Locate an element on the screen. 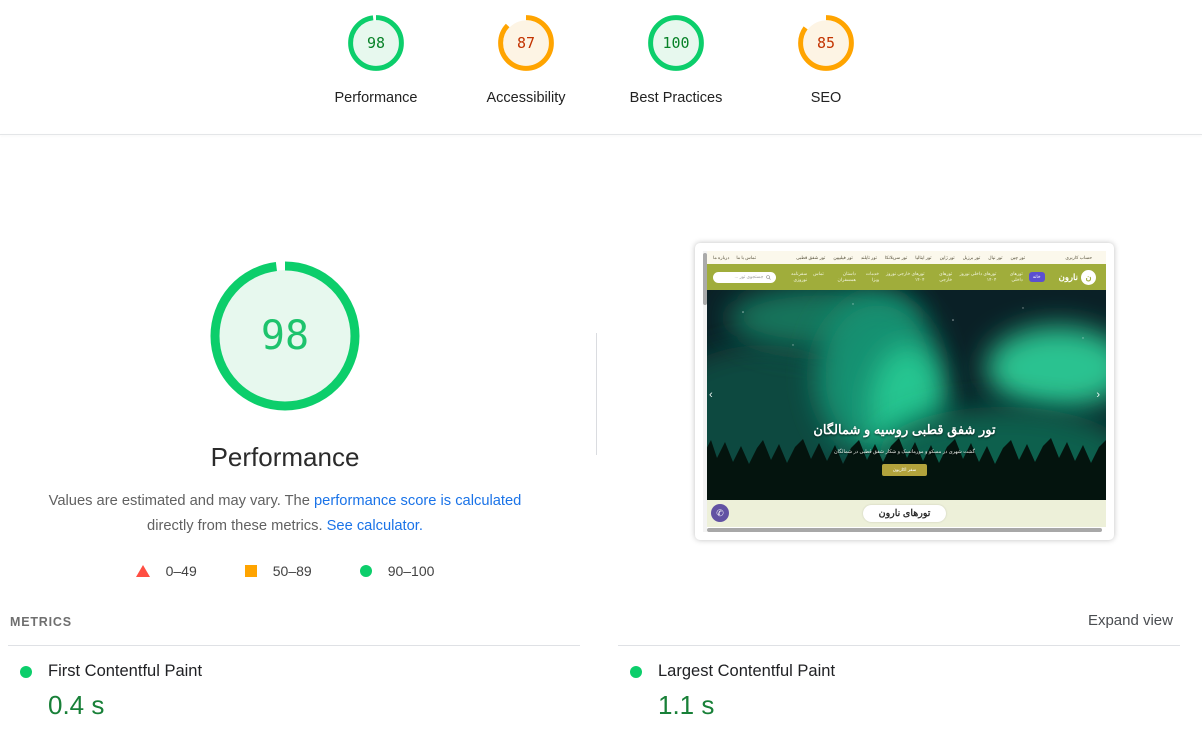  header-divider is located at coordinates (601, 134).